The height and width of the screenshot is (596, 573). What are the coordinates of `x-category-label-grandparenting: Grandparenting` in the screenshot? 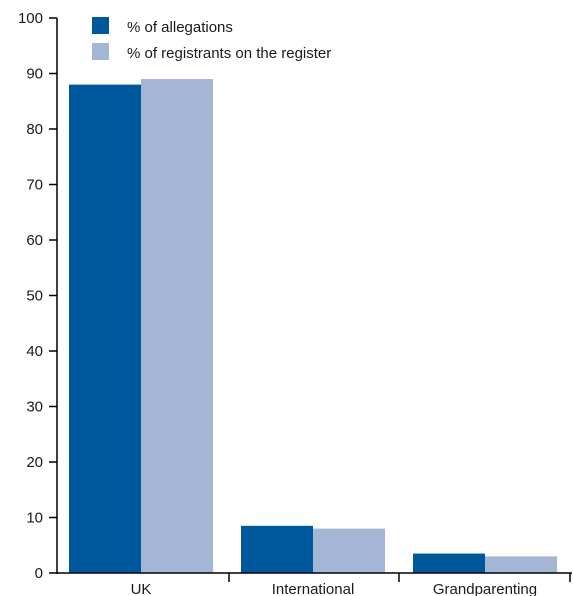 It's located at (485, 588).